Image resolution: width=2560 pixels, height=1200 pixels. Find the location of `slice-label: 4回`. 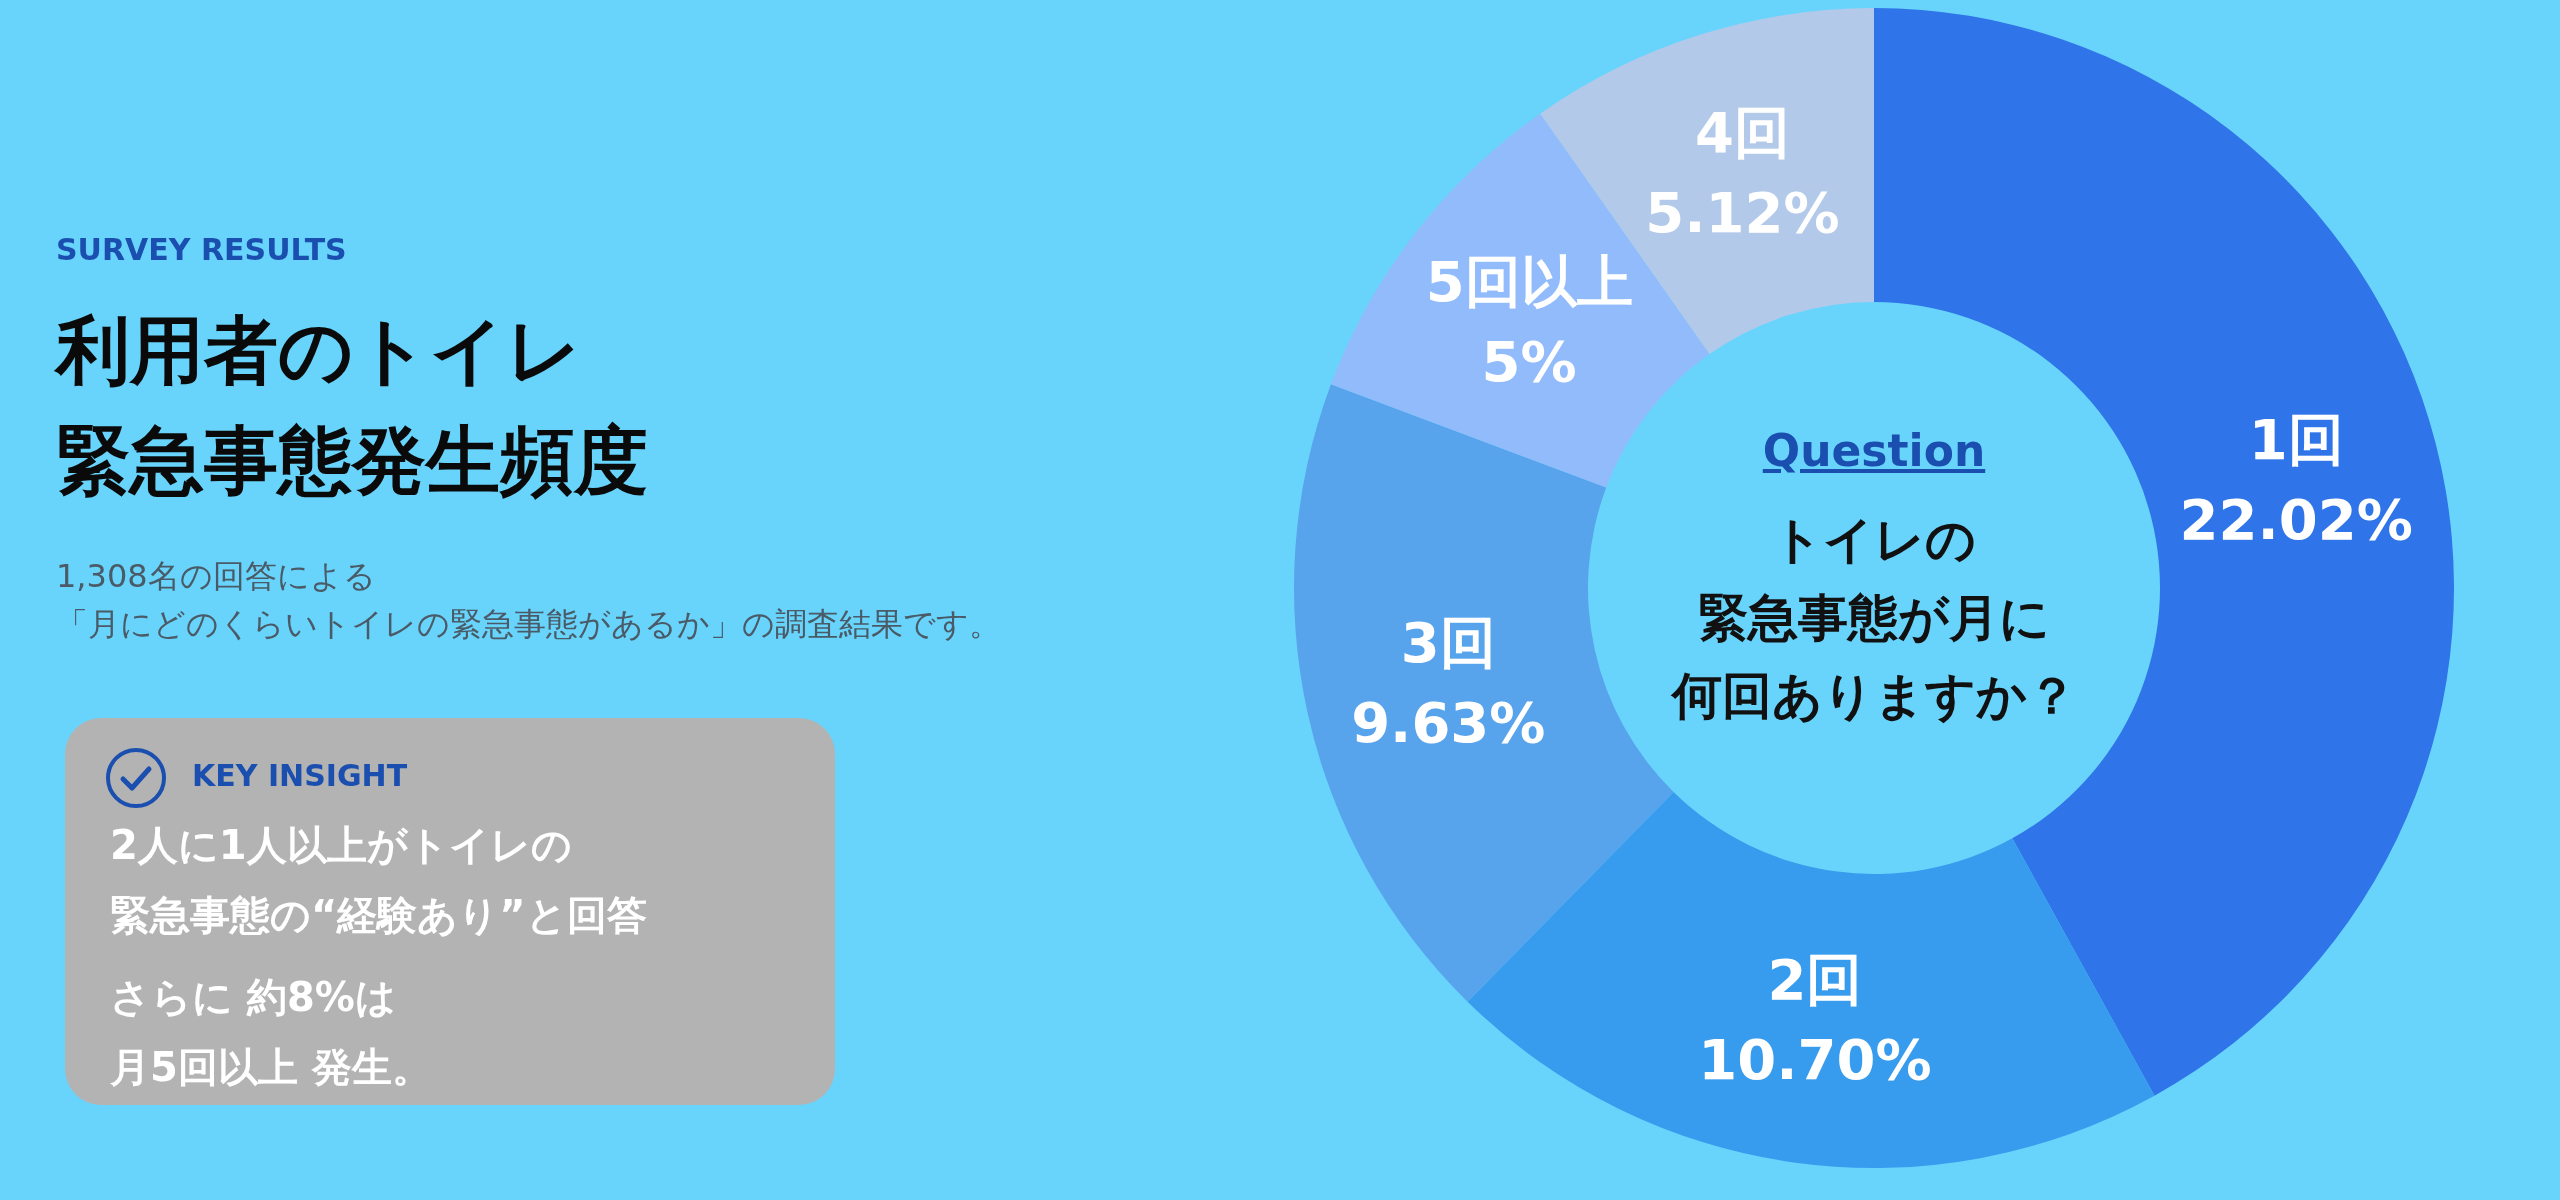

slice-label: 4回 is located at coordinates (1742, 132).